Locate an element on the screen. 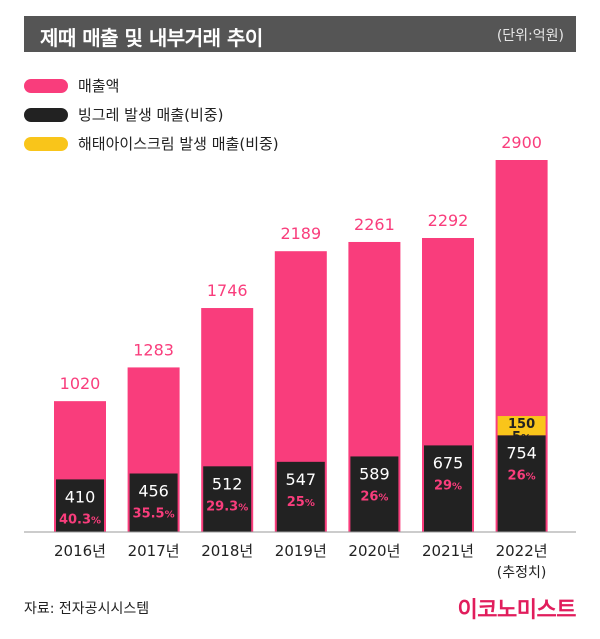 The width and height of the screenshot is (600, 639). unit-label: (단위:억원) is located at coordinates (530, 36).